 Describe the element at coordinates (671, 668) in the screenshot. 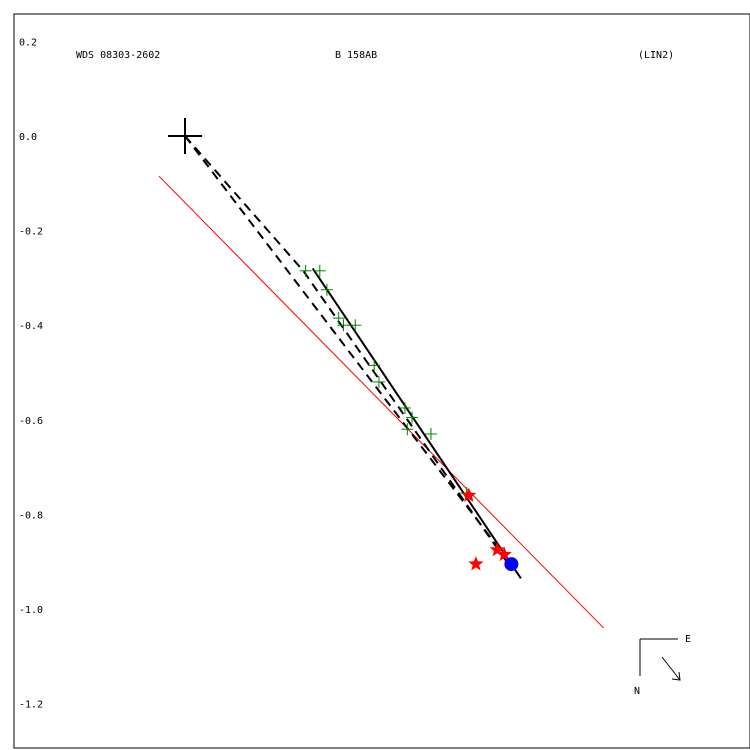

I see `motion-direction-arrow` at that location.